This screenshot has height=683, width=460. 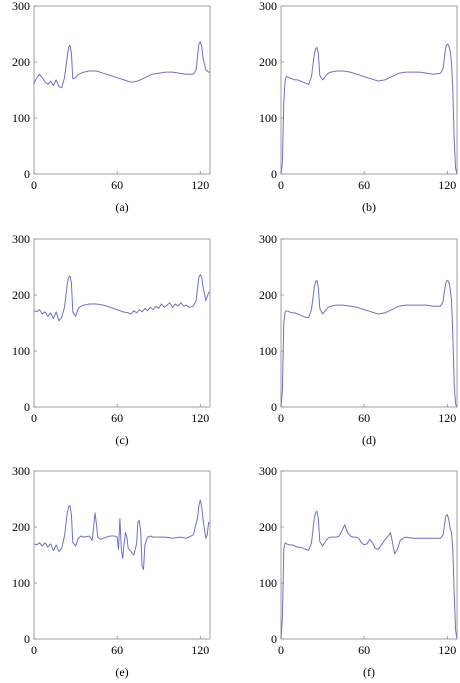 I want to click on panel-caption: (b), so click(x=369, y=207).